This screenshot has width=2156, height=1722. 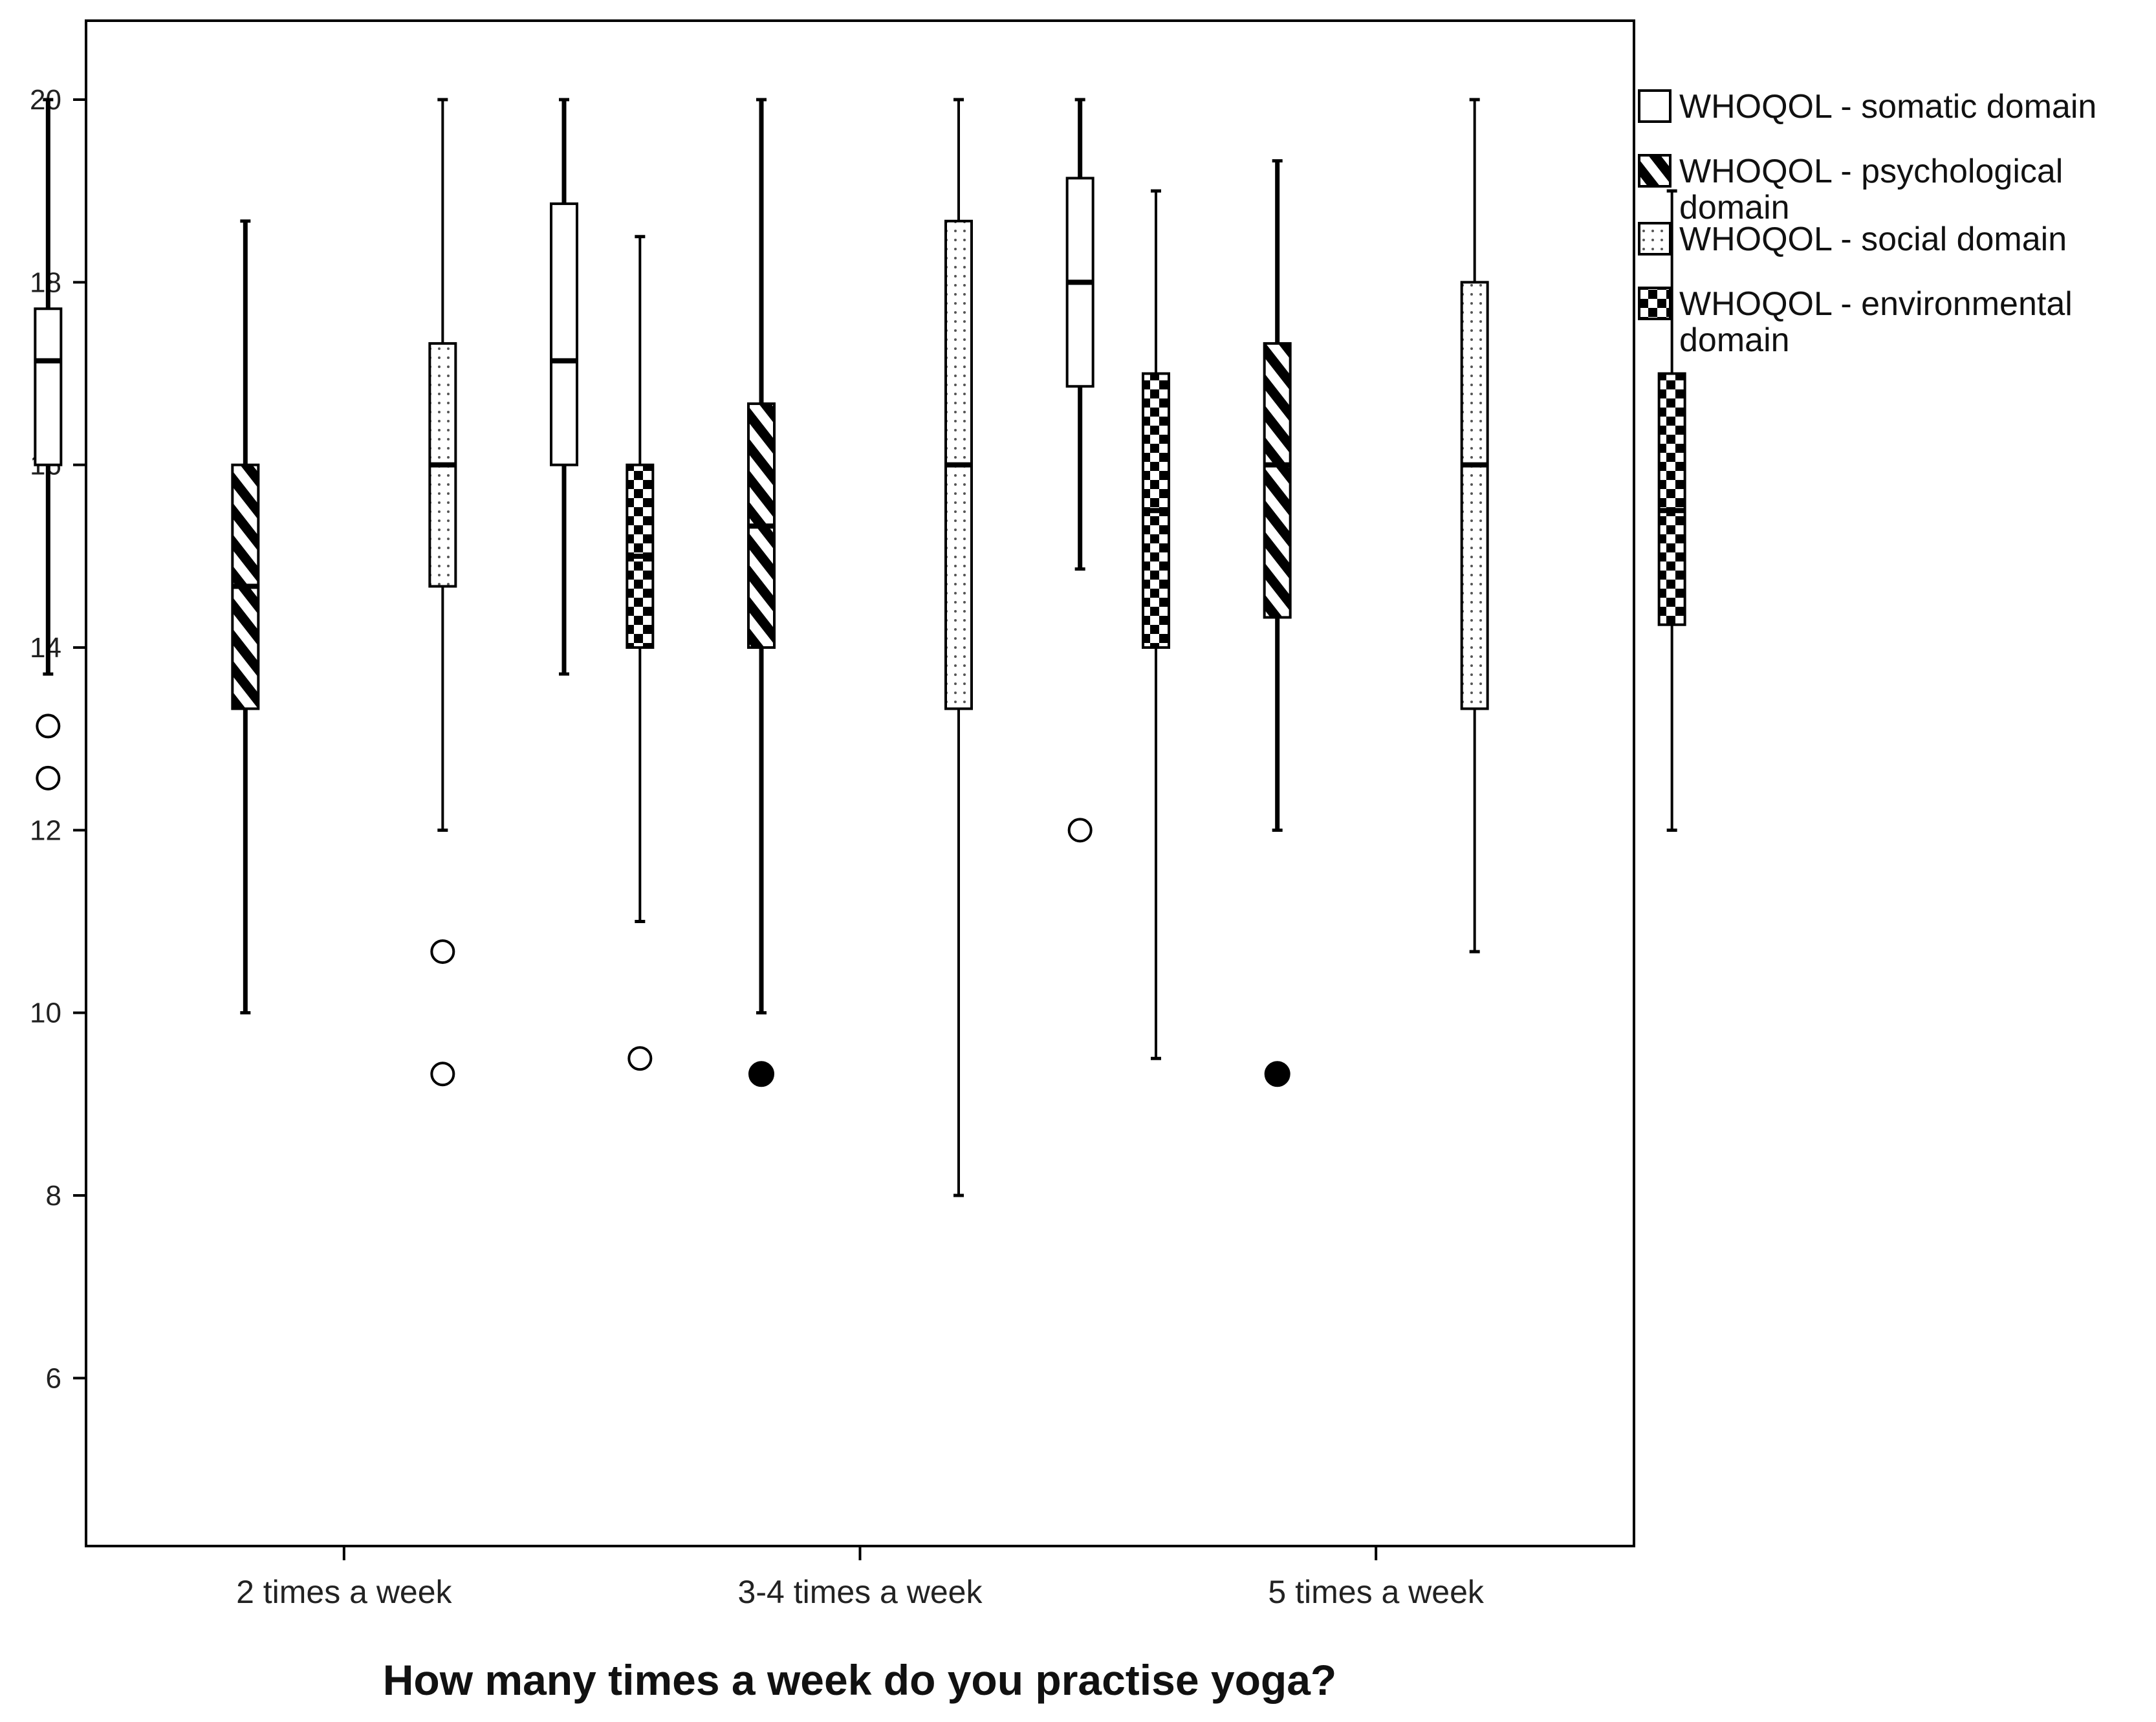 What do you see at coordinates (53, 1378) in the screenshot?
I see `y-tick-label: 6` at bounding box center [53, 1378].